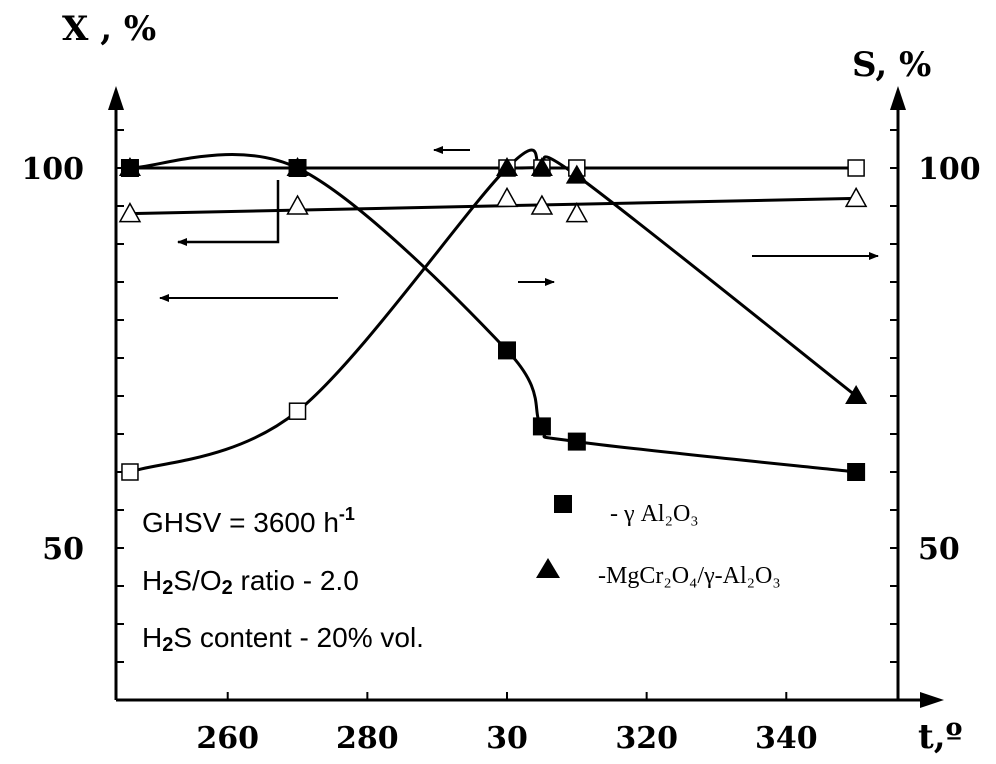 The width and height of the screenshot is (996, 764). What do you see at coordinates (167, 588) in the screenshot?
I see `note-ratio-sub-1: 2` at bounding box center [167, 588].